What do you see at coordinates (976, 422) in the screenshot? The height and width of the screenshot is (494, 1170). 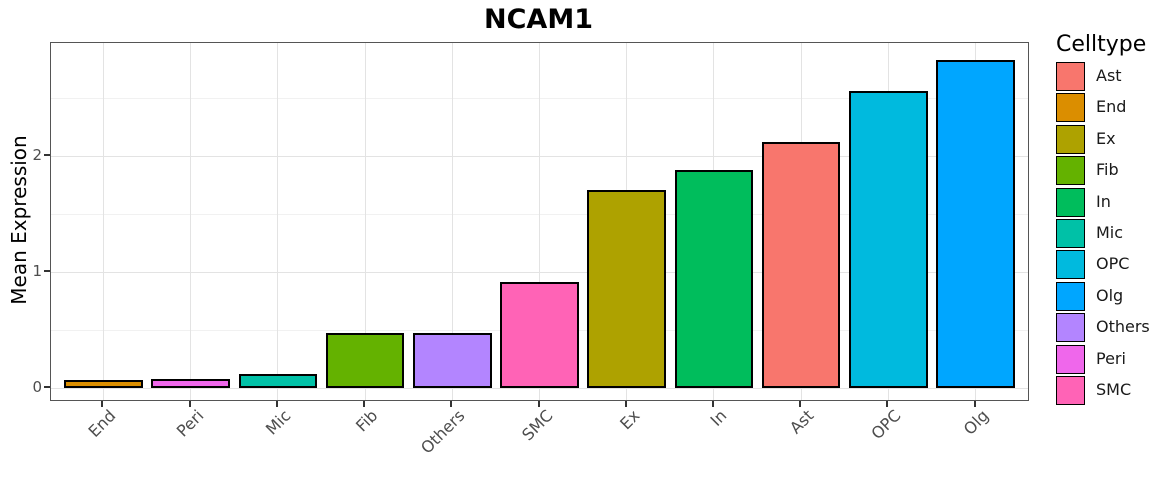 I see `x-tick-label-olg: Olg` at bounding box center [976, 422].